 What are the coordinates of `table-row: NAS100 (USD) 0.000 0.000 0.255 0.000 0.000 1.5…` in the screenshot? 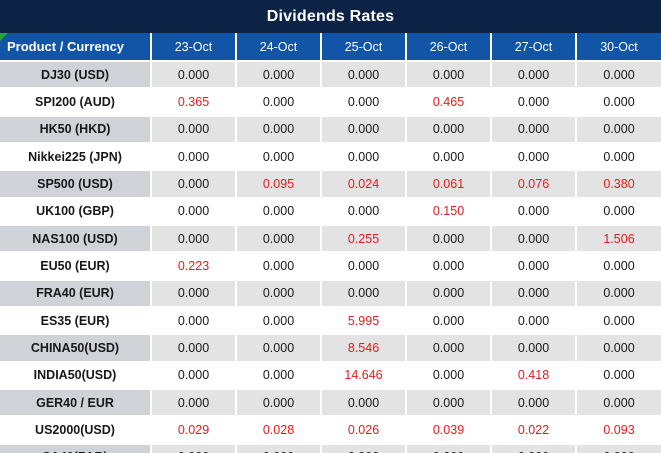 It's located at (330, 239).